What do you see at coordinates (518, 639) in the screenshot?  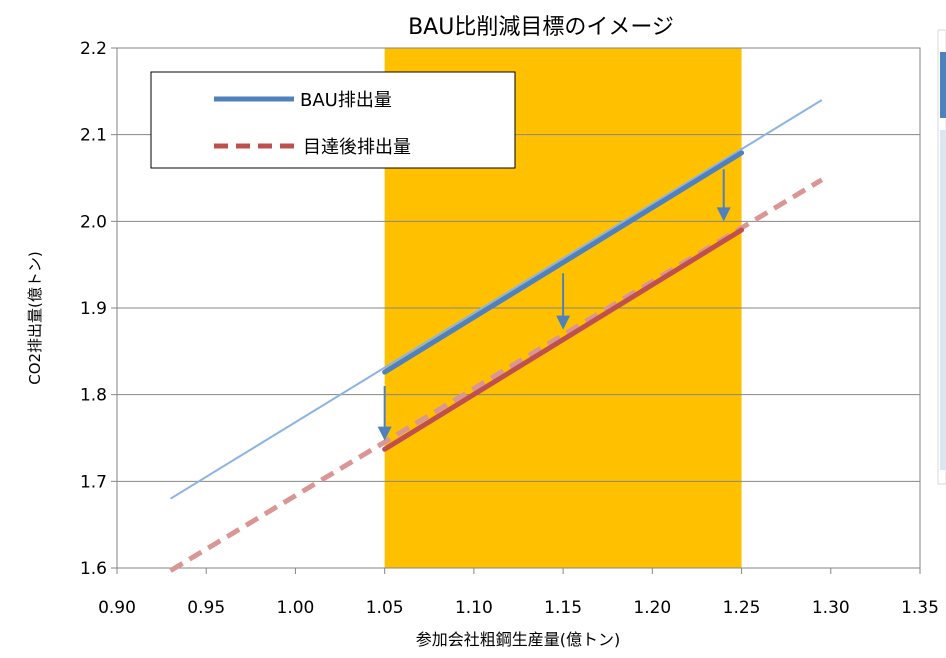 I see `x-axis-label: 参加会社粗鋼生産量(億トン)` at bounding box center [518, 639].